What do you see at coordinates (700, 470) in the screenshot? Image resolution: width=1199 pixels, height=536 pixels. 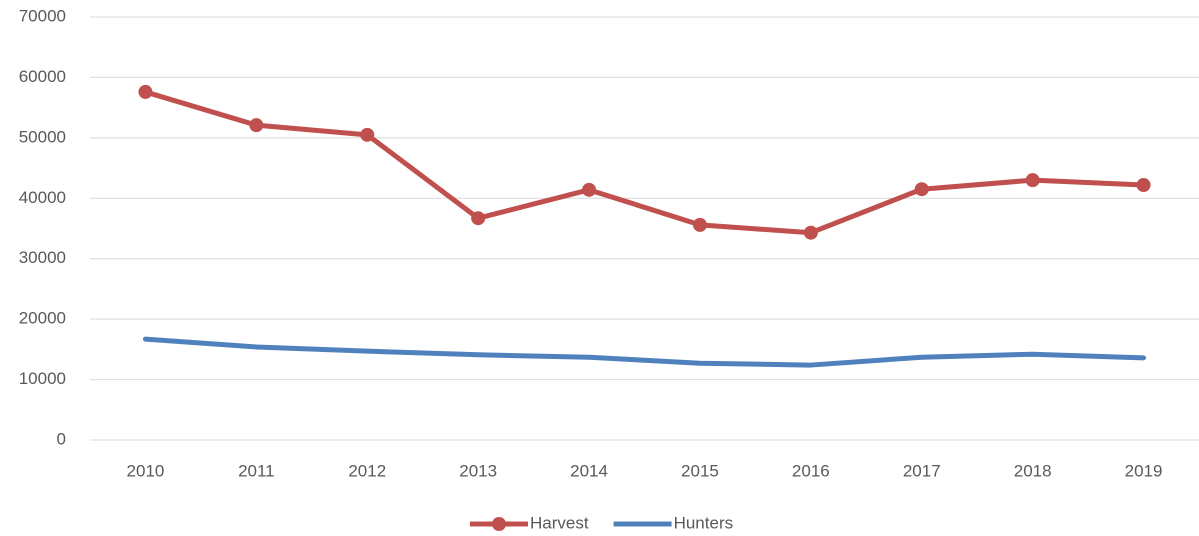 I see `x-tick-label: 2015` at bounding box center [700, 470].